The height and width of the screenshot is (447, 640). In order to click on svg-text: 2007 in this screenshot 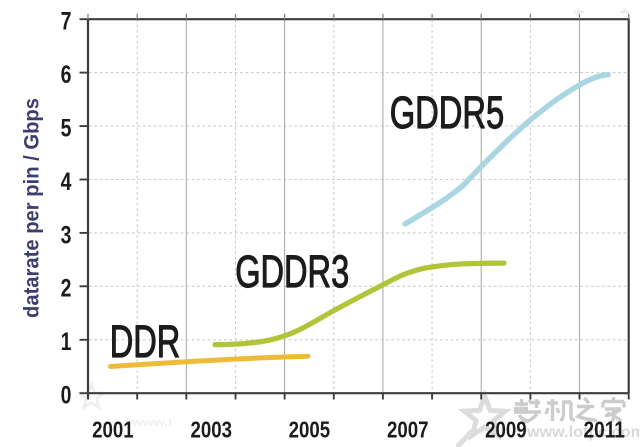, I will do `click(408, 430)`.